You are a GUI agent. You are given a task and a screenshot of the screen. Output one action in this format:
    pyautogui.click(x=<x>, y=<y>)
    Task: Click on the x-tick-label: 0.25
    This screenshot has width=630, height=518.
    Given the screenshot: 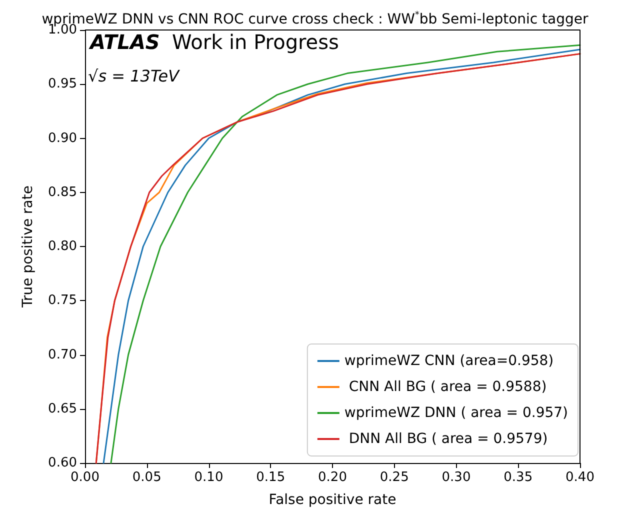 What is the action you would take?
    pyautogui.click(x=394, y=477)
    